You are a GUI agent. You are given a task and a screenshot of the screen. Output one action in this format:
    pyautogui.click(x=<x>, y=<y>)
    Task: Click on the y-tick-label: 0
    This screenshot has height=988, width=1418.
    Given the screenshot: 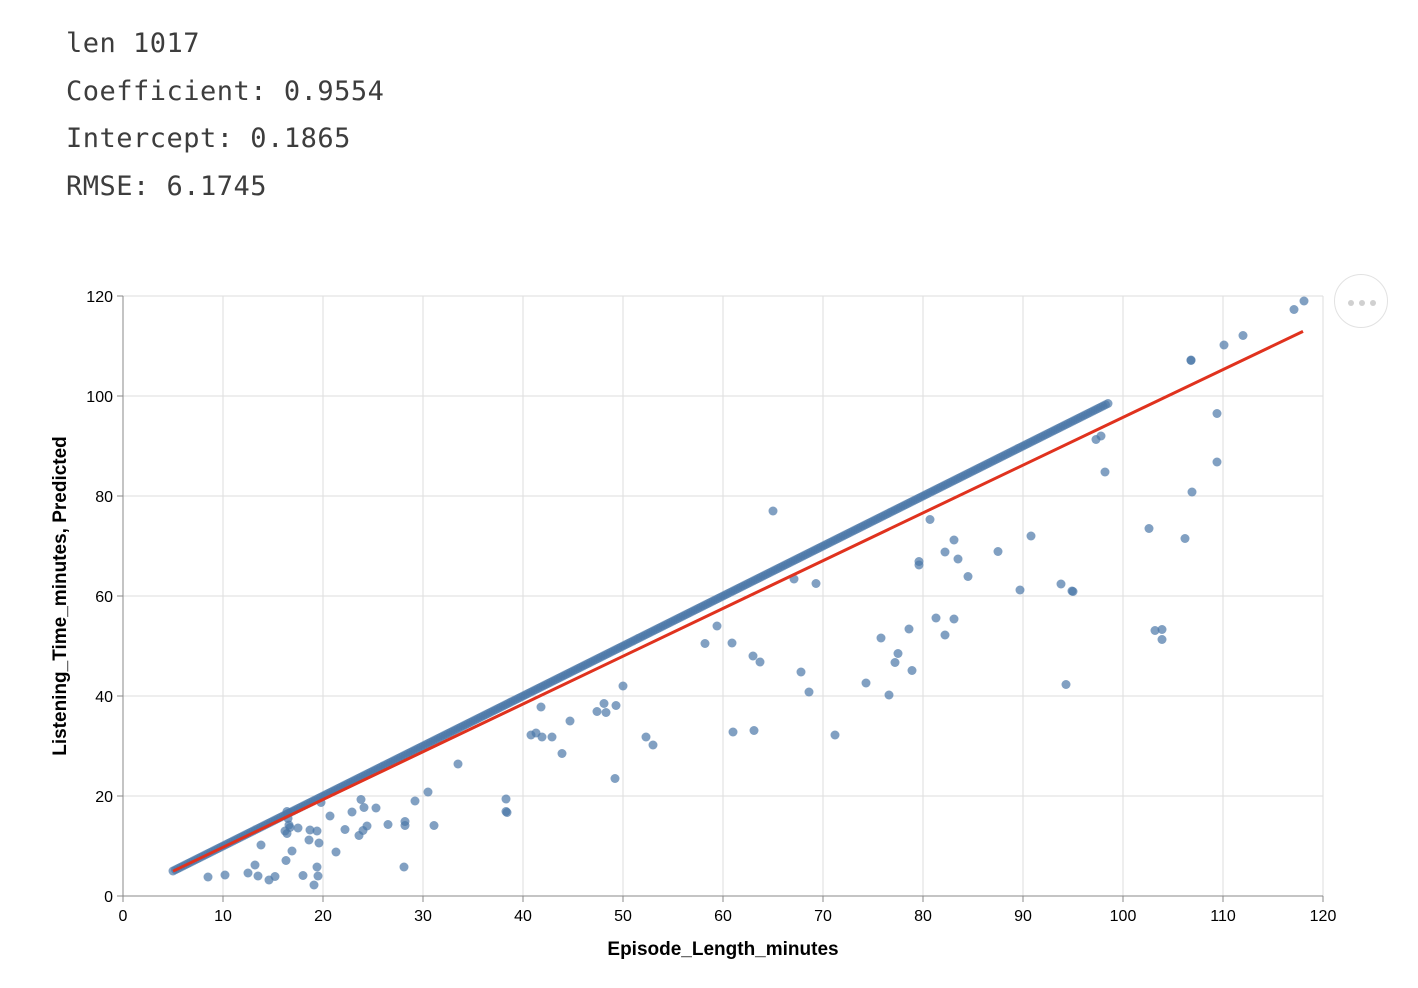 What is the action you would take?
    pyautogui.click(x=108, y=897)
    